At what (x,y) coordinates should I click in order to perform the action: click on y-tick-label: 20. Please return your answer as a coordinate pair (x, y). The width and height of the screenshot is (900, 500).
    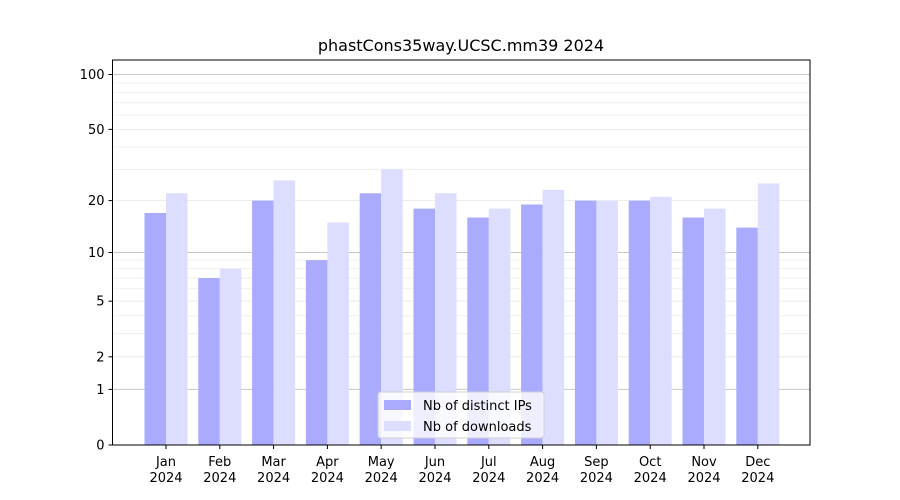
    Looking at the image, I should click on (96, 201).